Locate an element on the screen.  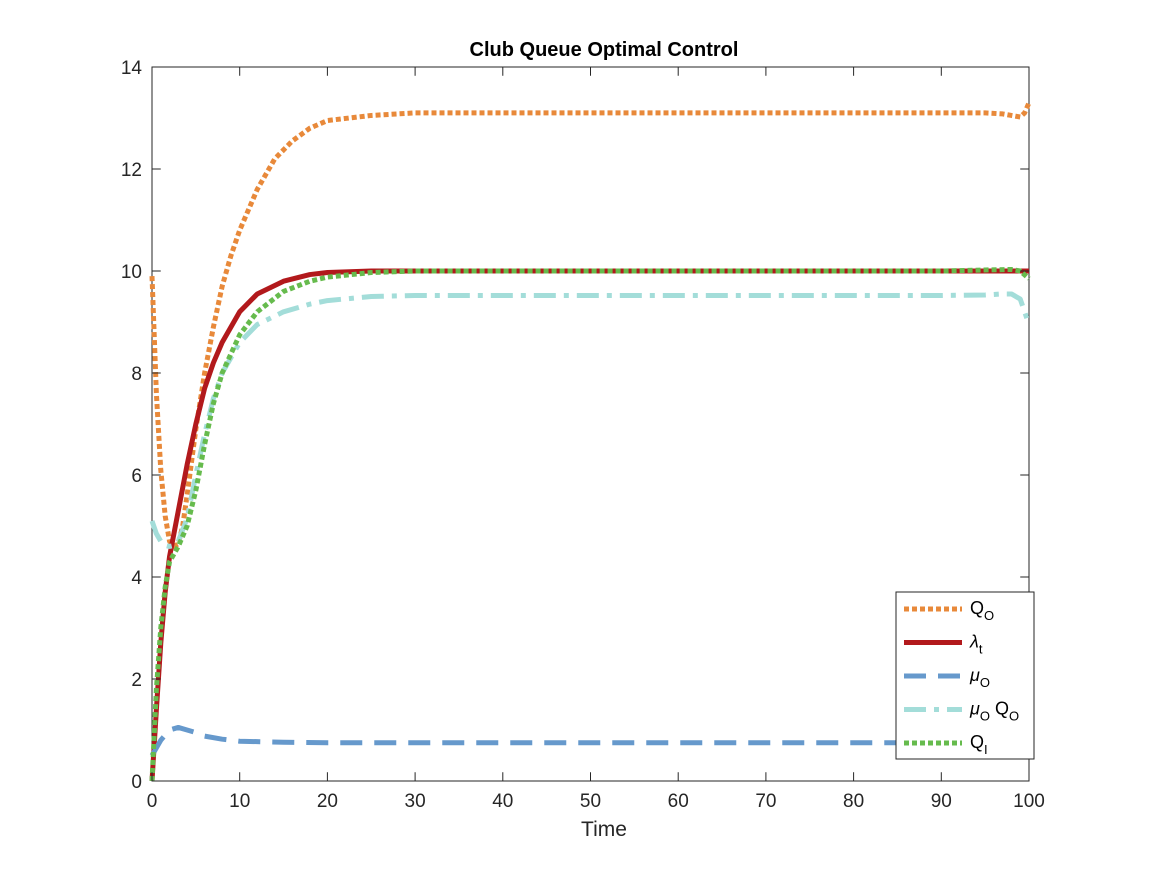
x-tick-label: 20 is located at coordinates (327, 801).